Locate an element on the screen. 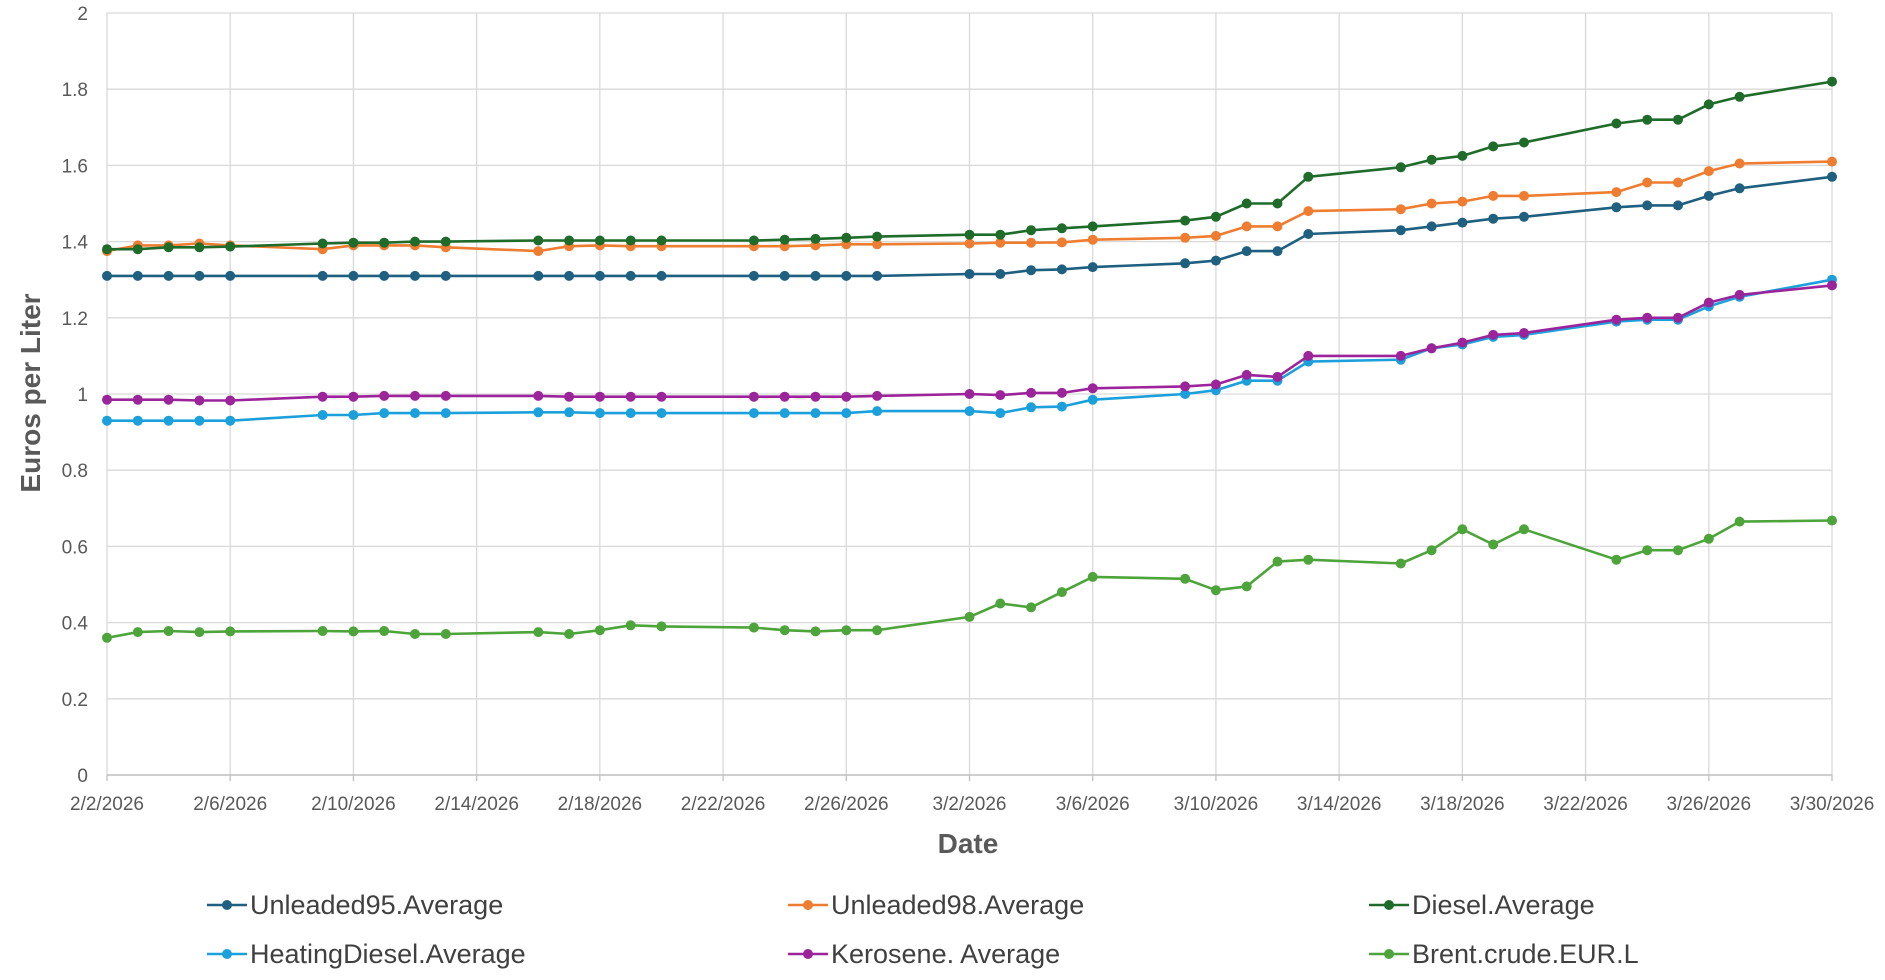 The image size is (1885, 980). legend-label: HeatingDiesel.Average is located at coordinates (388, 954).